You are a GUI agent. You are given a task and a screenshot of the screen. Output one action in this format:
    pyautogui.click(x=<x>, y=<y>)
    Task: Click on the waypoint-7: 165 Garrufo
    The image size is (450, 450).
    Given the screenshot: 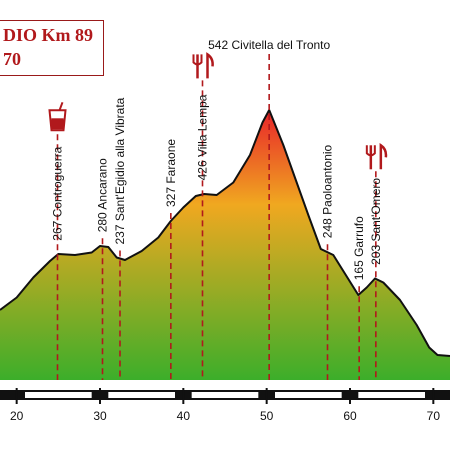 What is the action you would take?
    pyautogui.click(x=359, y=298)
    